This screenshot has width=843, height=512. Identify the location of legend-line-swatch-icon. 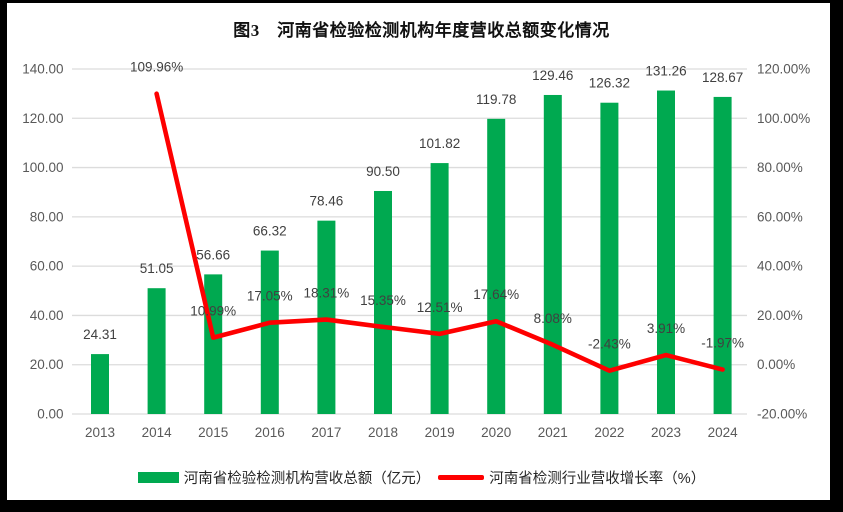
(461, 477).